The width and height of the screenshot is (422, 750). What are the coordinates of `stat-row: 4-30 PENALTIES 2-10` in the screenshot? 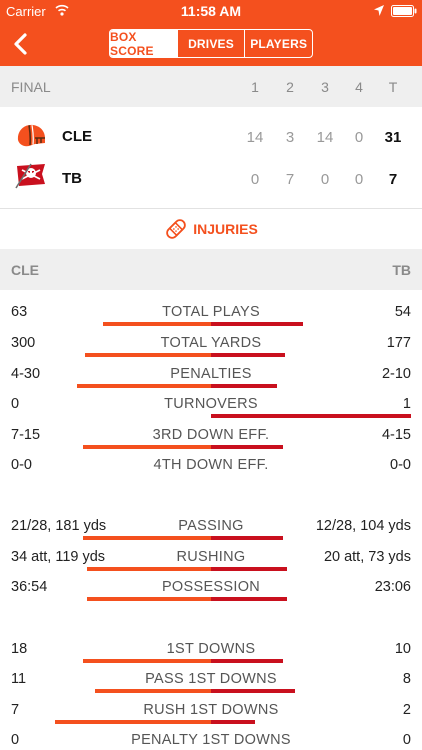 It's located at (211, 377).